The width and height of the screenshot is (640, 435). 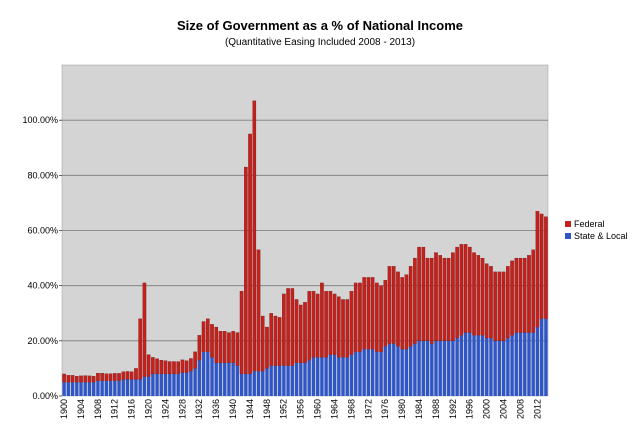 What do you see at coordinates (42, 258) in the screenshot?
I see `y-axis-ticks: 0.00% 20.00% 40.00% 60.00% 80.00% 100.00%` at bounding box center [42, 258].